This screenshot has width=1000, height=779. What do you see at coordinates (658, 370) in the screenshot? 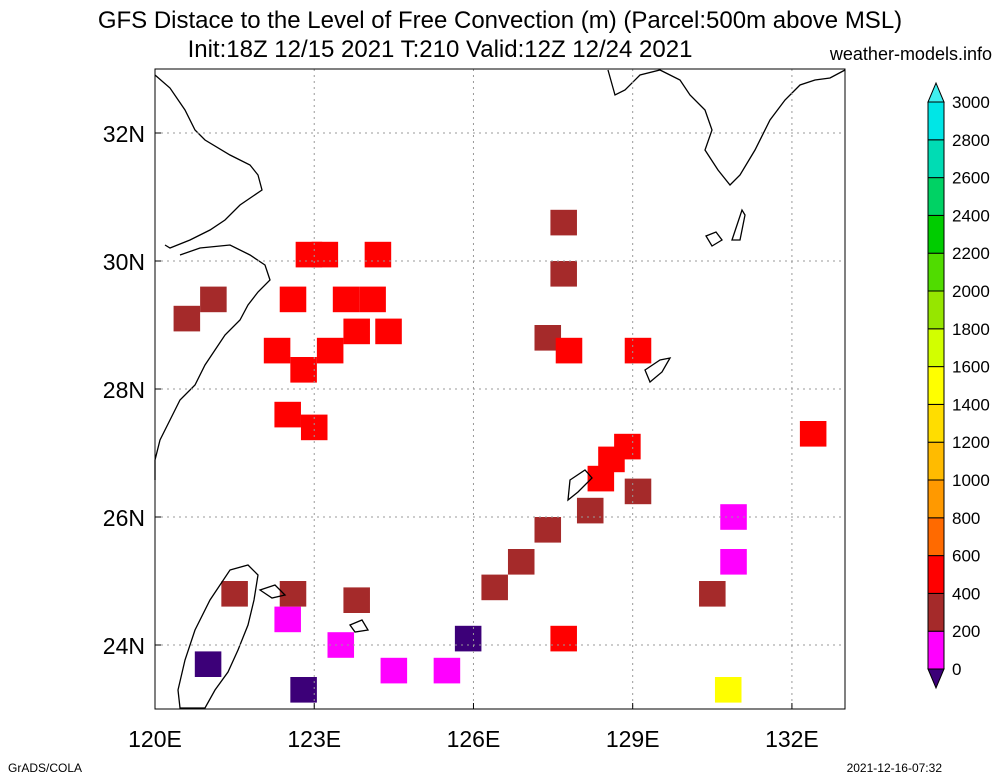
I see `island-amami` at bounding box center [658, 370].